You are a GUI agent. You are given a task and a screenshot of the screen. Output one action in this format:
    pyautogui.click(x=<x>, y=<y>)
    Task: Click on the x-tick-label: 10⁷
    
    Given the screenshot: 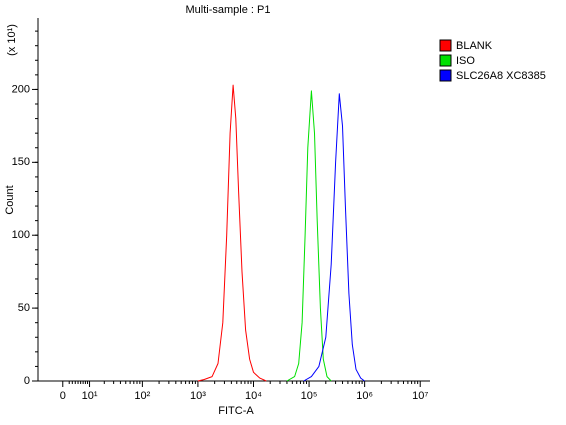 What is the action you would take?
    pyautogui.click(x=420, y=396)
    